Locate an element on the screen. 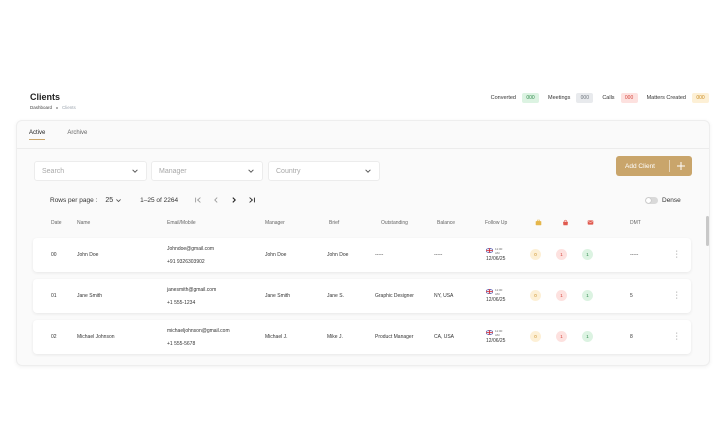 The image size is (727, 448). manager-select: Manager is located at coordinates (207, 171).